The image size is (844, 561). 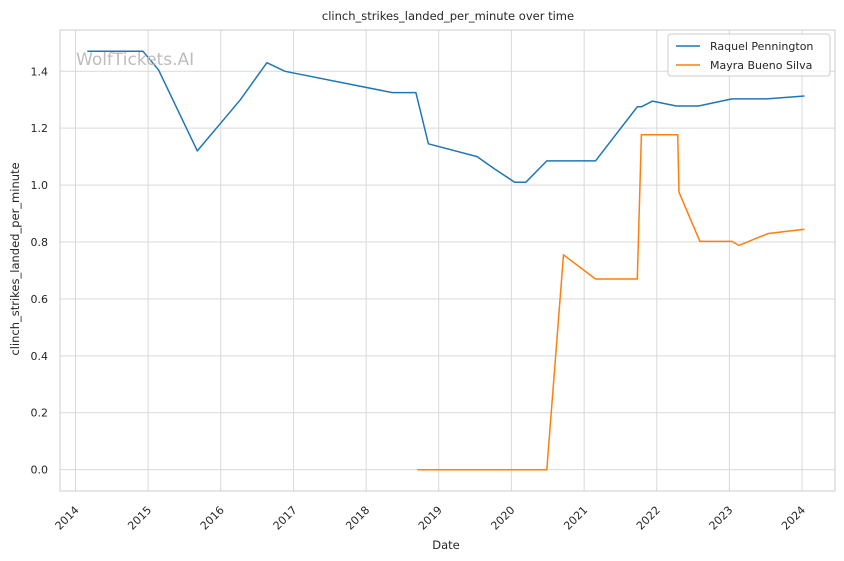 What do you see at coordinates (446, 545) in the screenshot?
I see `x-axis-title: Date` at bounding box center [446, 545].